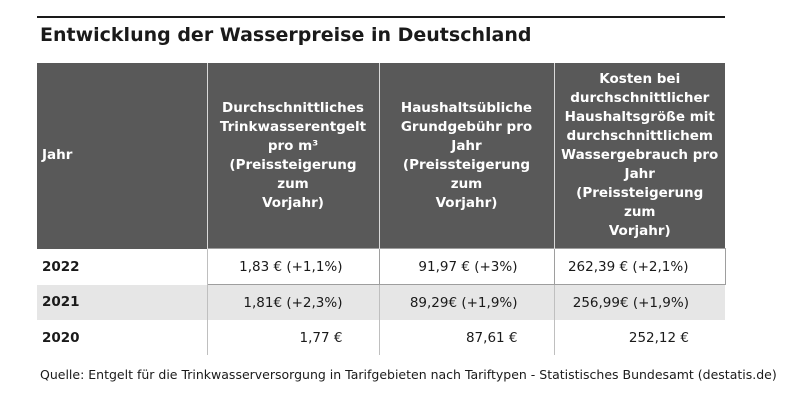 The width and height of the screenshot is (800, 400). What do you see at coordinates (640, 98) in the screenshot?
I see `header-line: durchschnittlicher` at bounding box center [640, 98].